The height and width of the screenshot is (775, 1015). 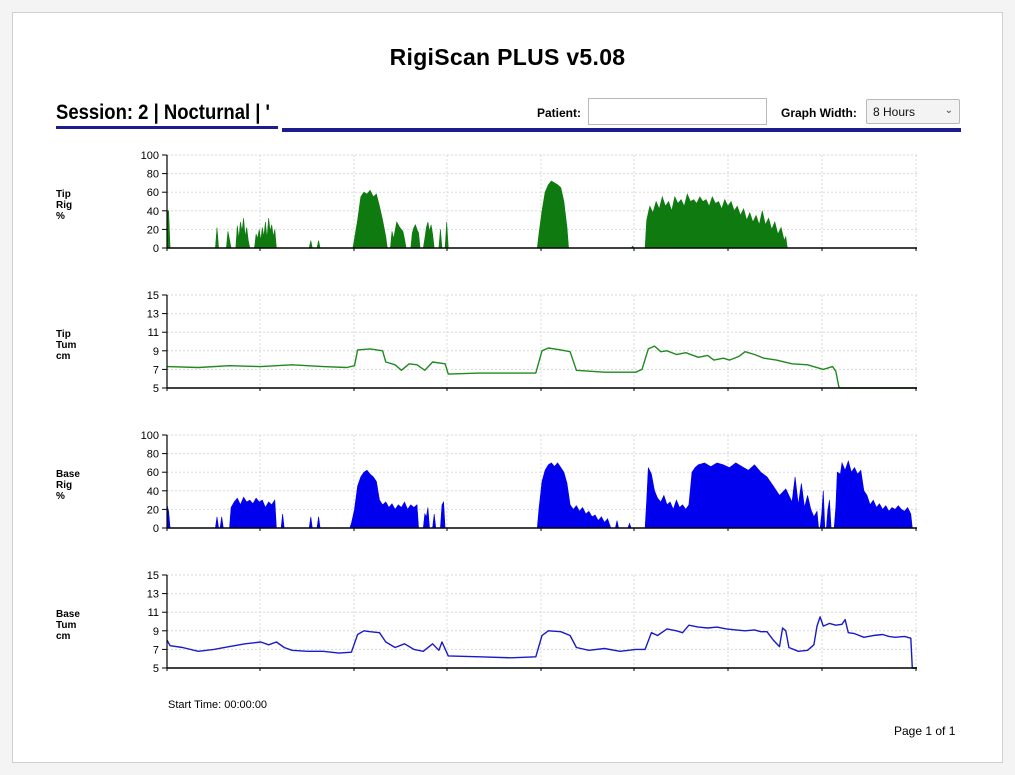 What do you see at coordinates (63, 194) in the screenshot?
I see `plot-0-ylabel: Tip` at bounding box center [63, 194].